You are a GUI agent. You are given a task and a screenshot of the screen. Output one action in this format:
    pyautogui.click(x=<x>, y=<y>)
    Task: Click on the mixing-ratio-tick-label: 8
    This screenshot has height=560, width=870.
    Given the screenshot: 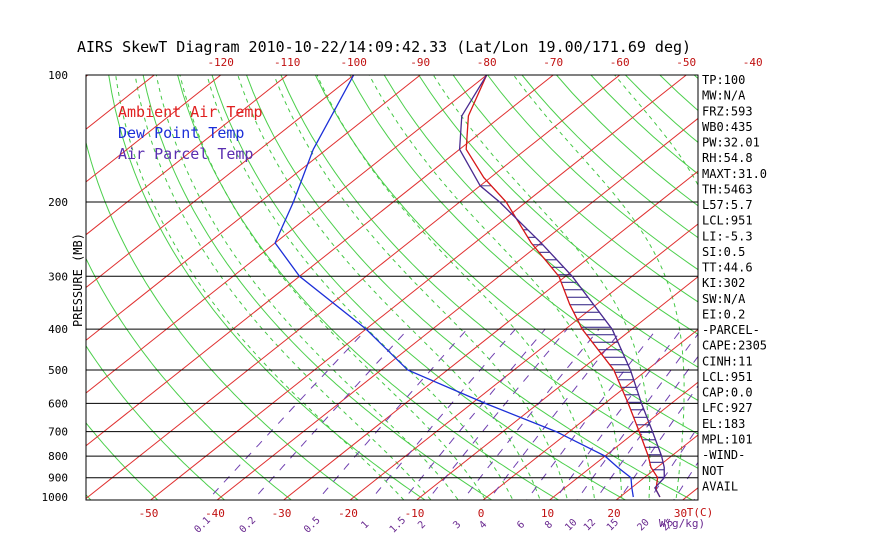 What is the action you would take?
    pyautogui.click(x=549, y=525)
    